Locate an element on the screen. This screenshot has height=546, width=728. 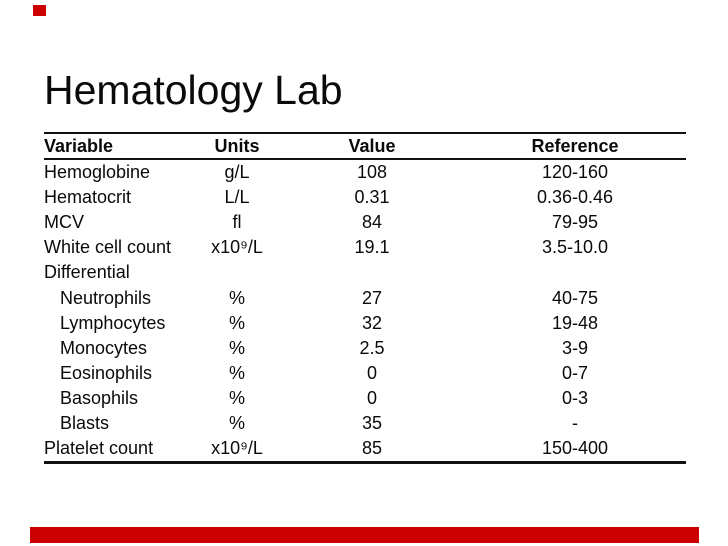
table-row: Hemoglobine g/L 108 120-160 is located at coordinates (365, 172).